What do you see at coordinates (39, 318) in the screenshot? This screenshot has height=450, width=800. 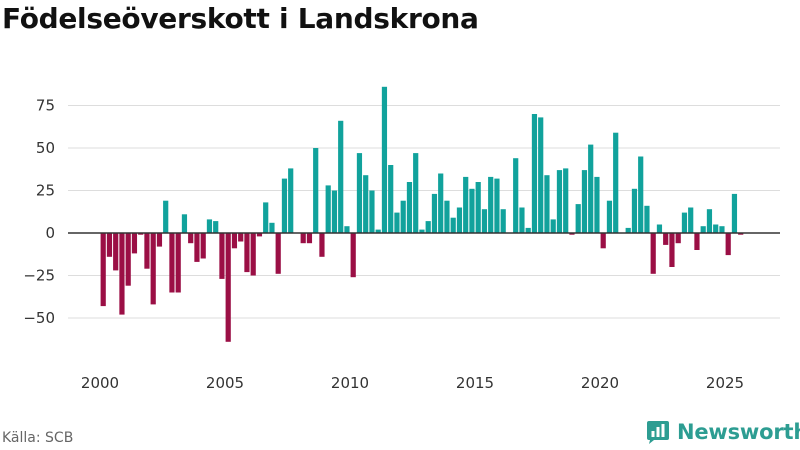 I see `y-tick-label: −50` at bounding box center [39, 318].